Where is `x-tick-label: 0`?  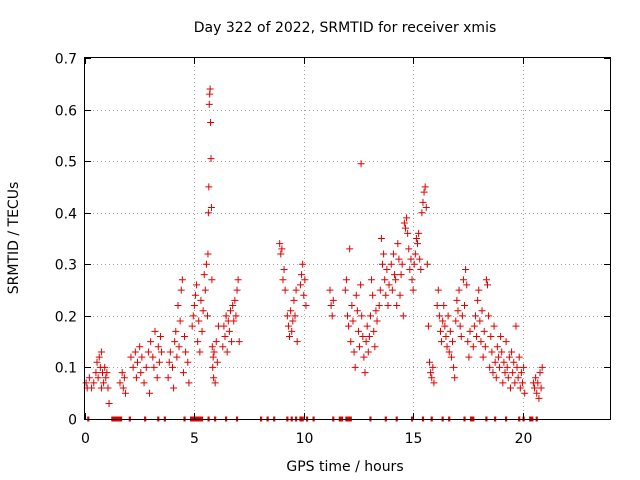
x-tick-label: 0 is located at coordinates (85, 439).